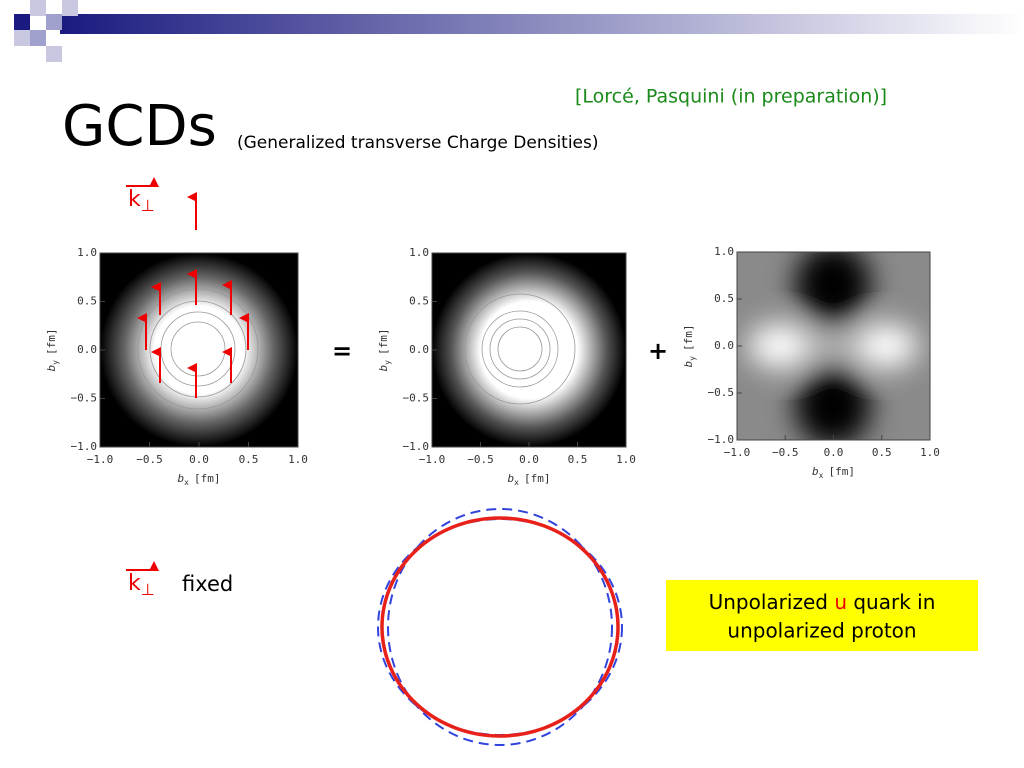 The width and height of the screenshot is (1024, 768). I want to click on equals-sign: =, so click(342, 351).